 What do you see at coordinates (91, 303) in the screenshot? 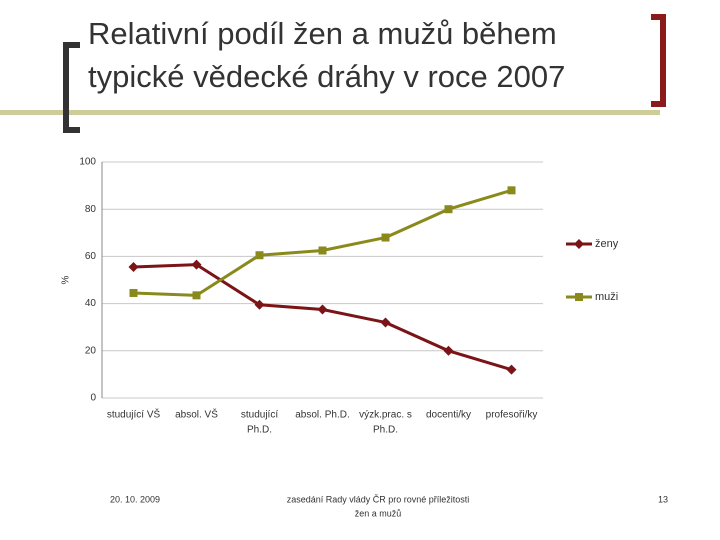
I see `y-tick-label: 40` at bounding box center [91, 303].